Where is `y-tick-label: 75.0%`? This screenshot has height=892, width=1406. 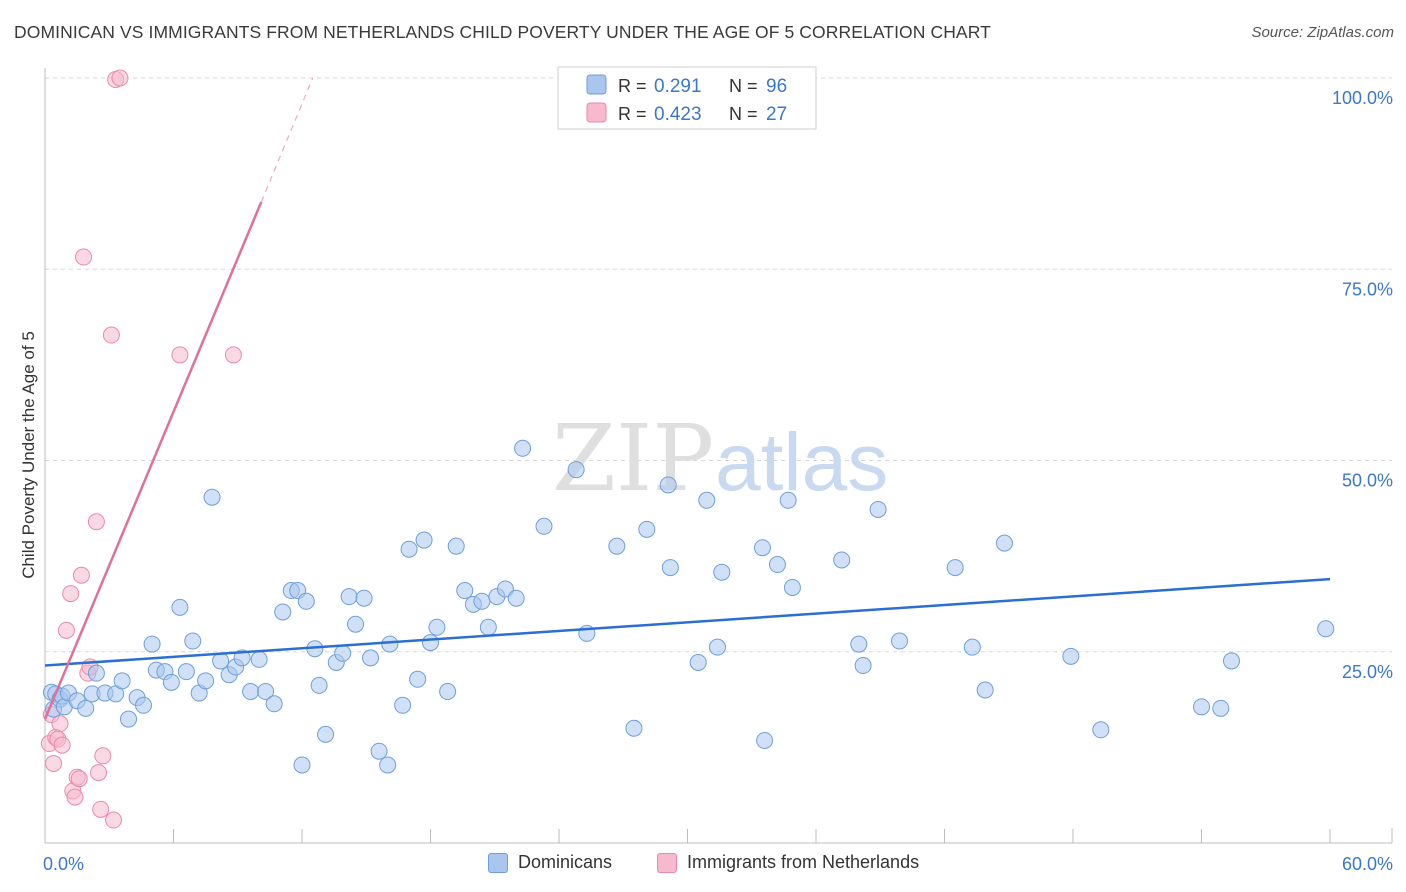
y-tick-label: 75.0% is located at coordinates (1367, 289).